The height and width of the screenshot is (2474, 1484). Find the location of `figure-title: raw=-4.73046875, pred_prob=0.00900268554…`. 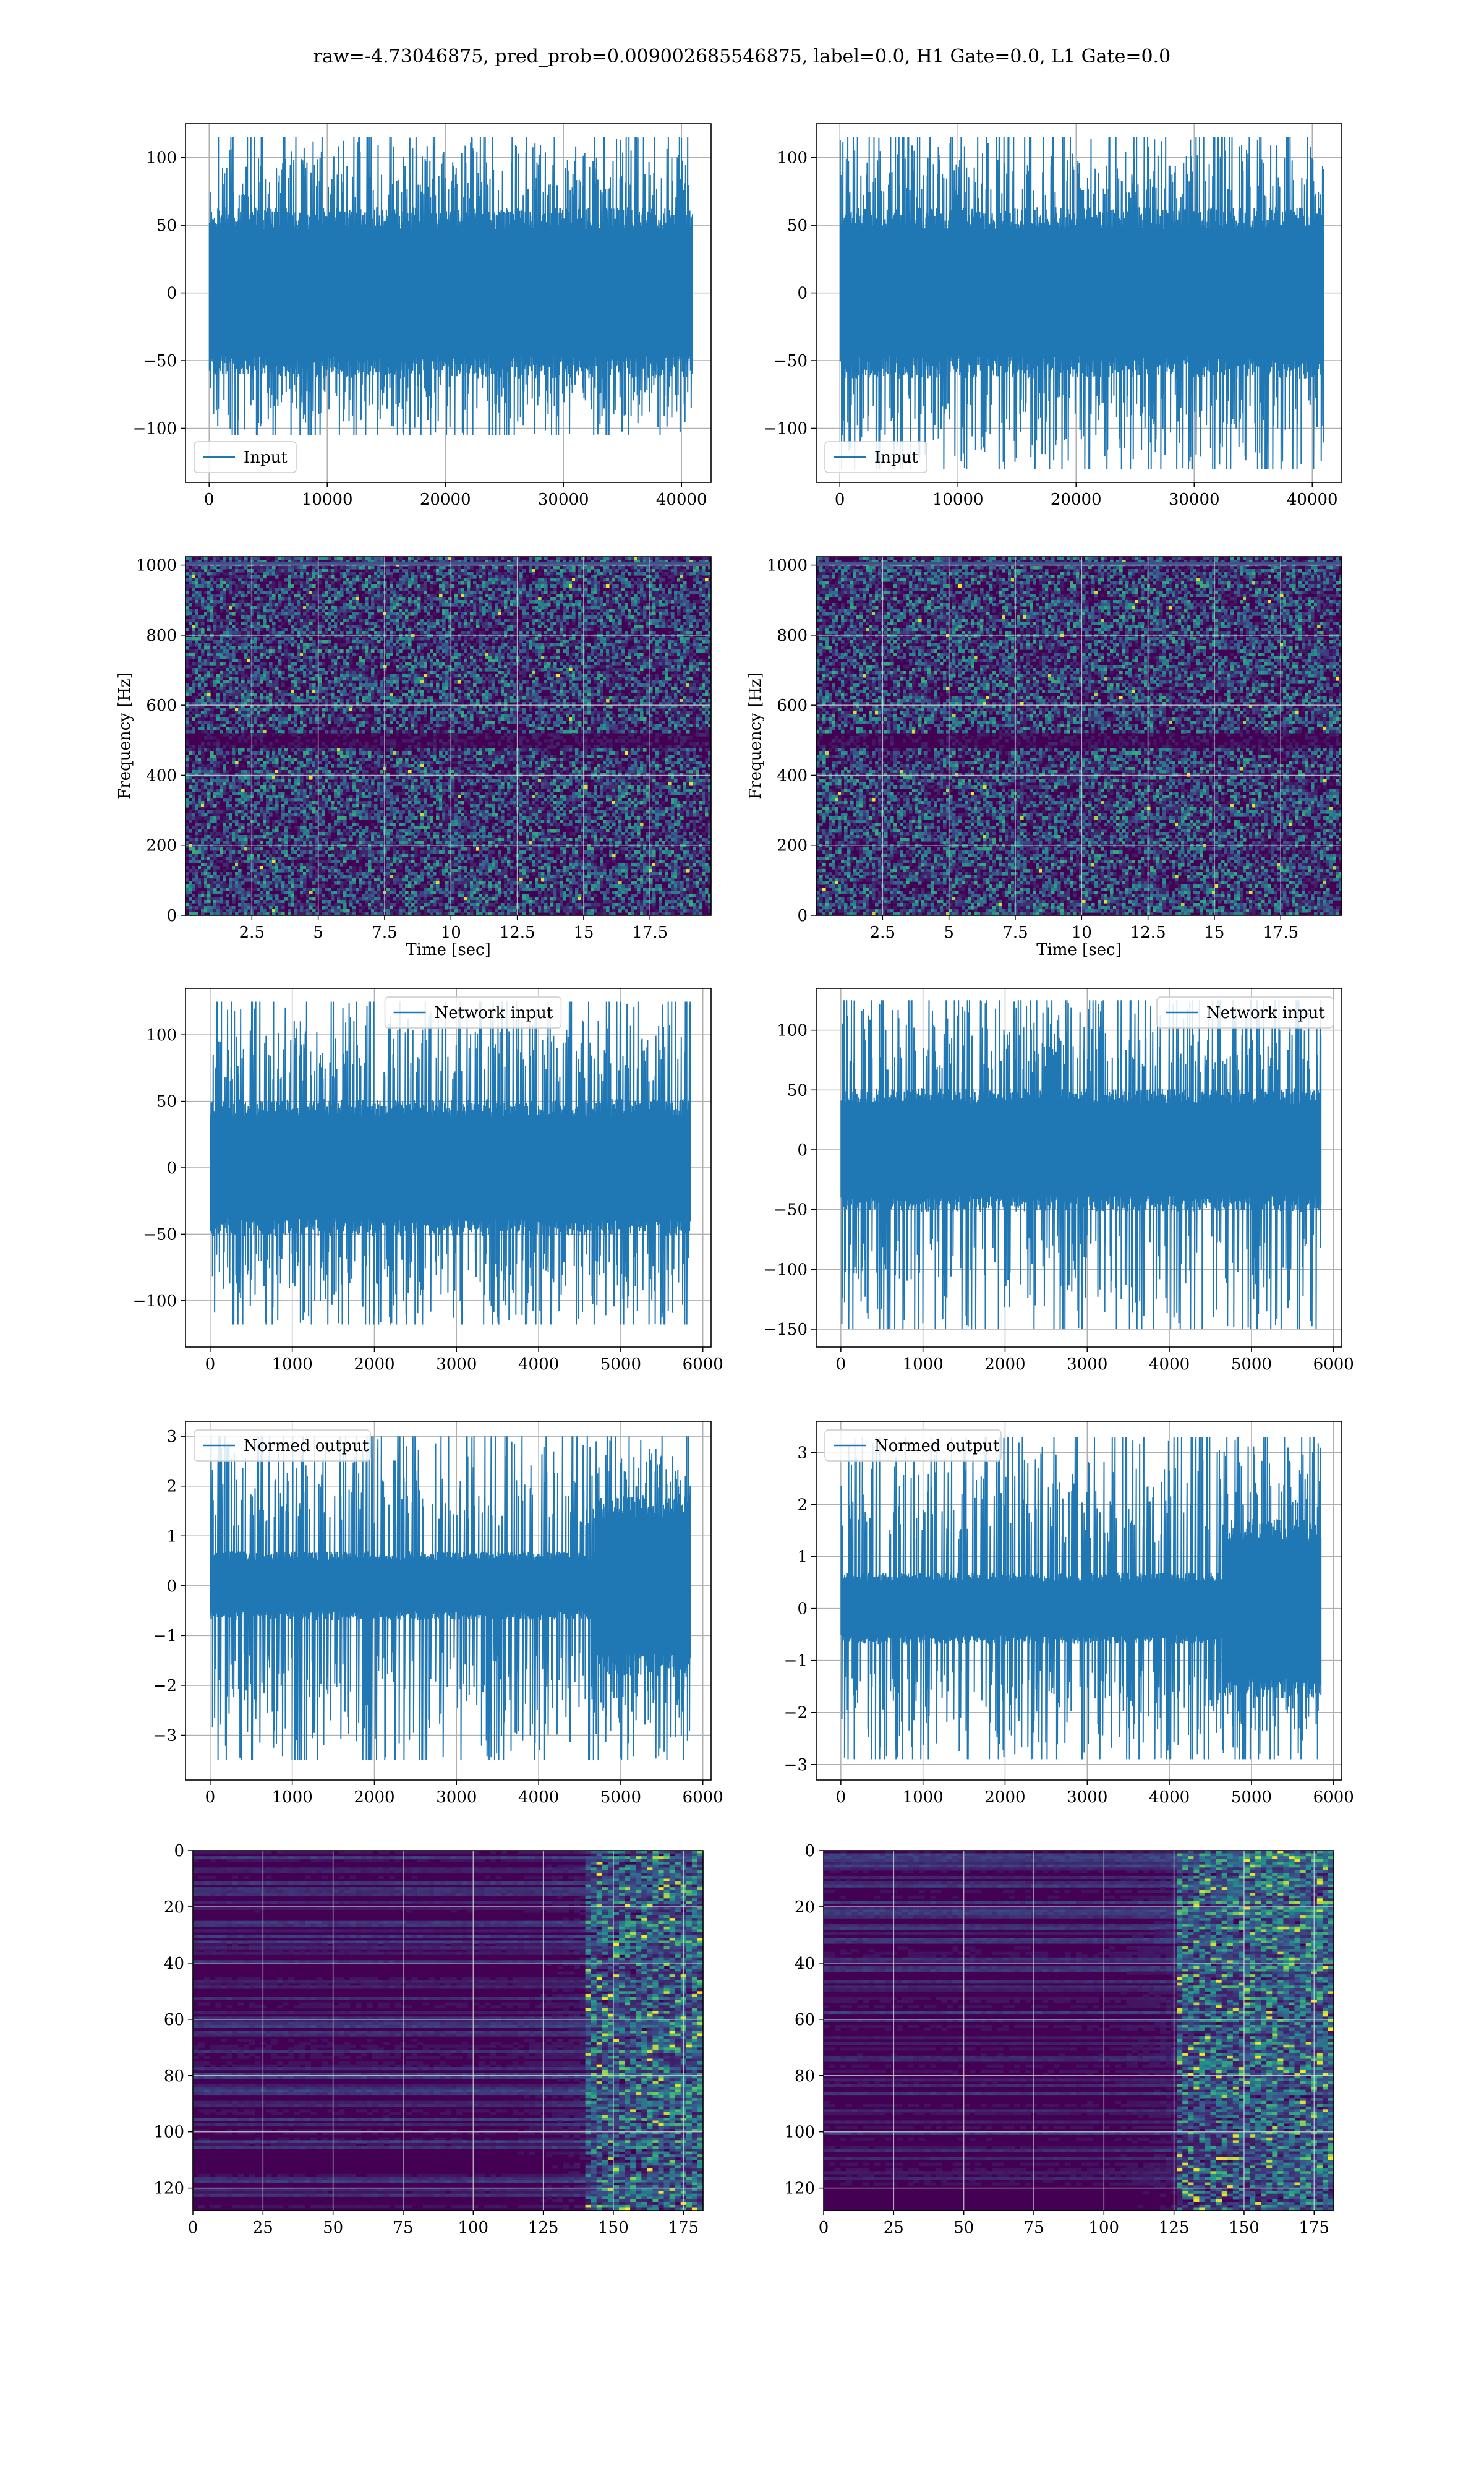

figure-title: raw=-4.73046875, pred_prob=0.00900268554… is located at coordinates (742, 57).